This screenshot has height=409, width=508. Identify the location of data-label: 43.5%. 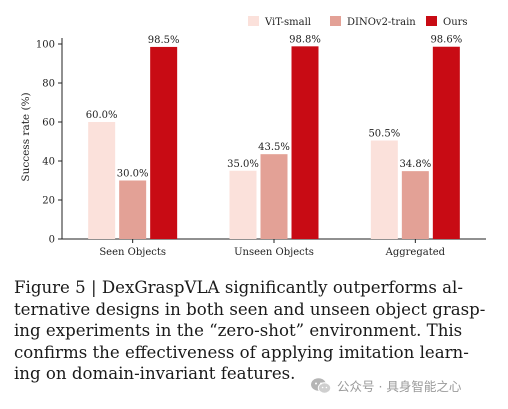
(274, 147).